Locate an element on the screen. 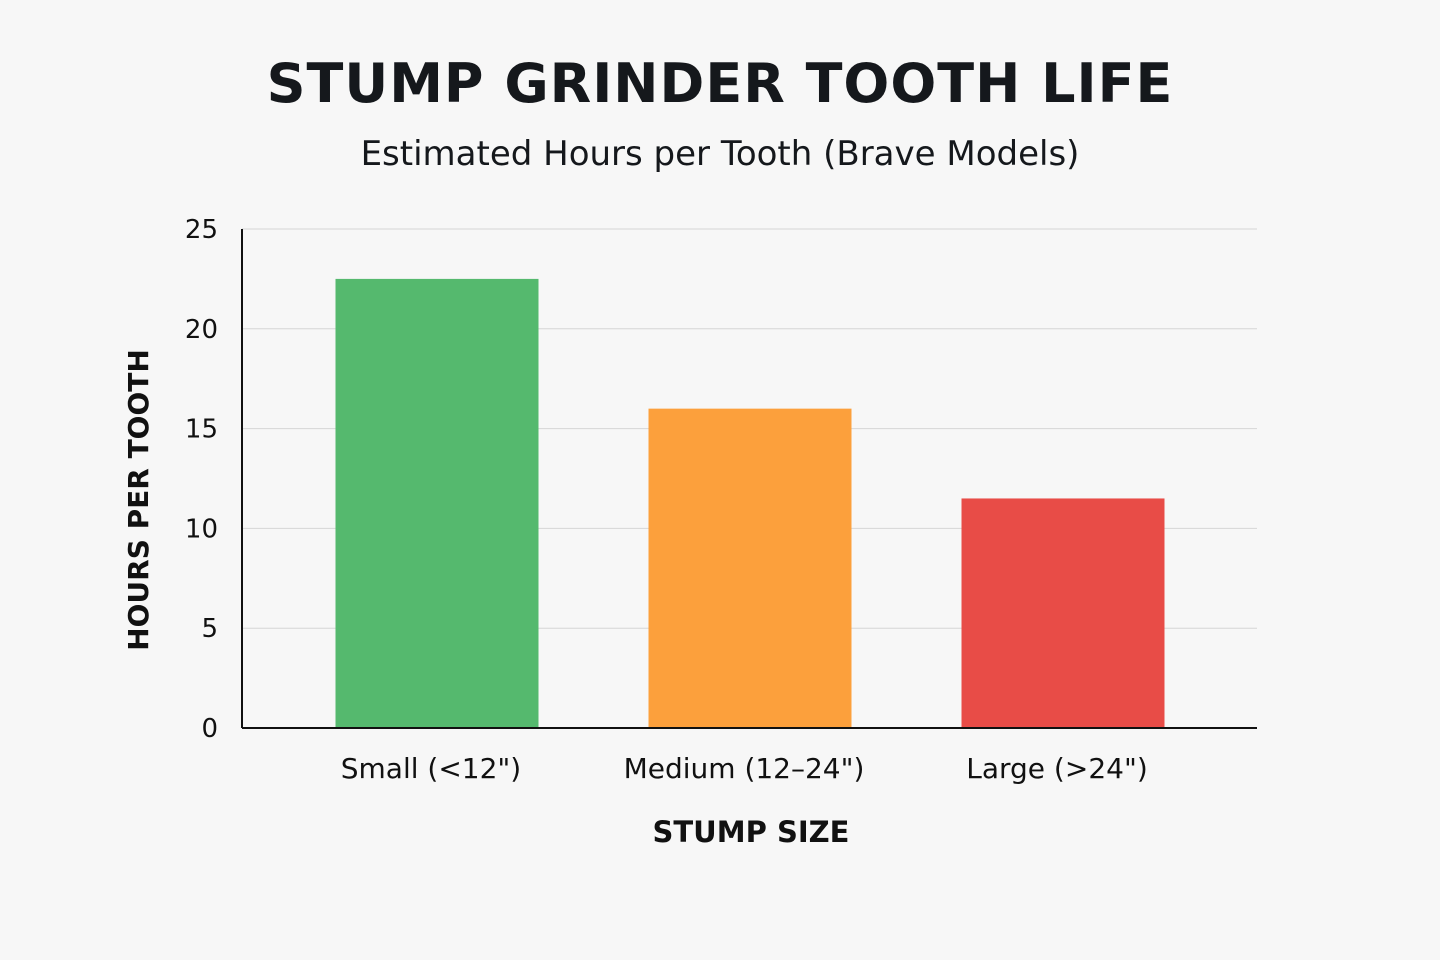 Image resolution: width=1440 pixels, height=960 pixels. y-axis-label: HOURS PER TOOTH is located at coordinates (138, 500).